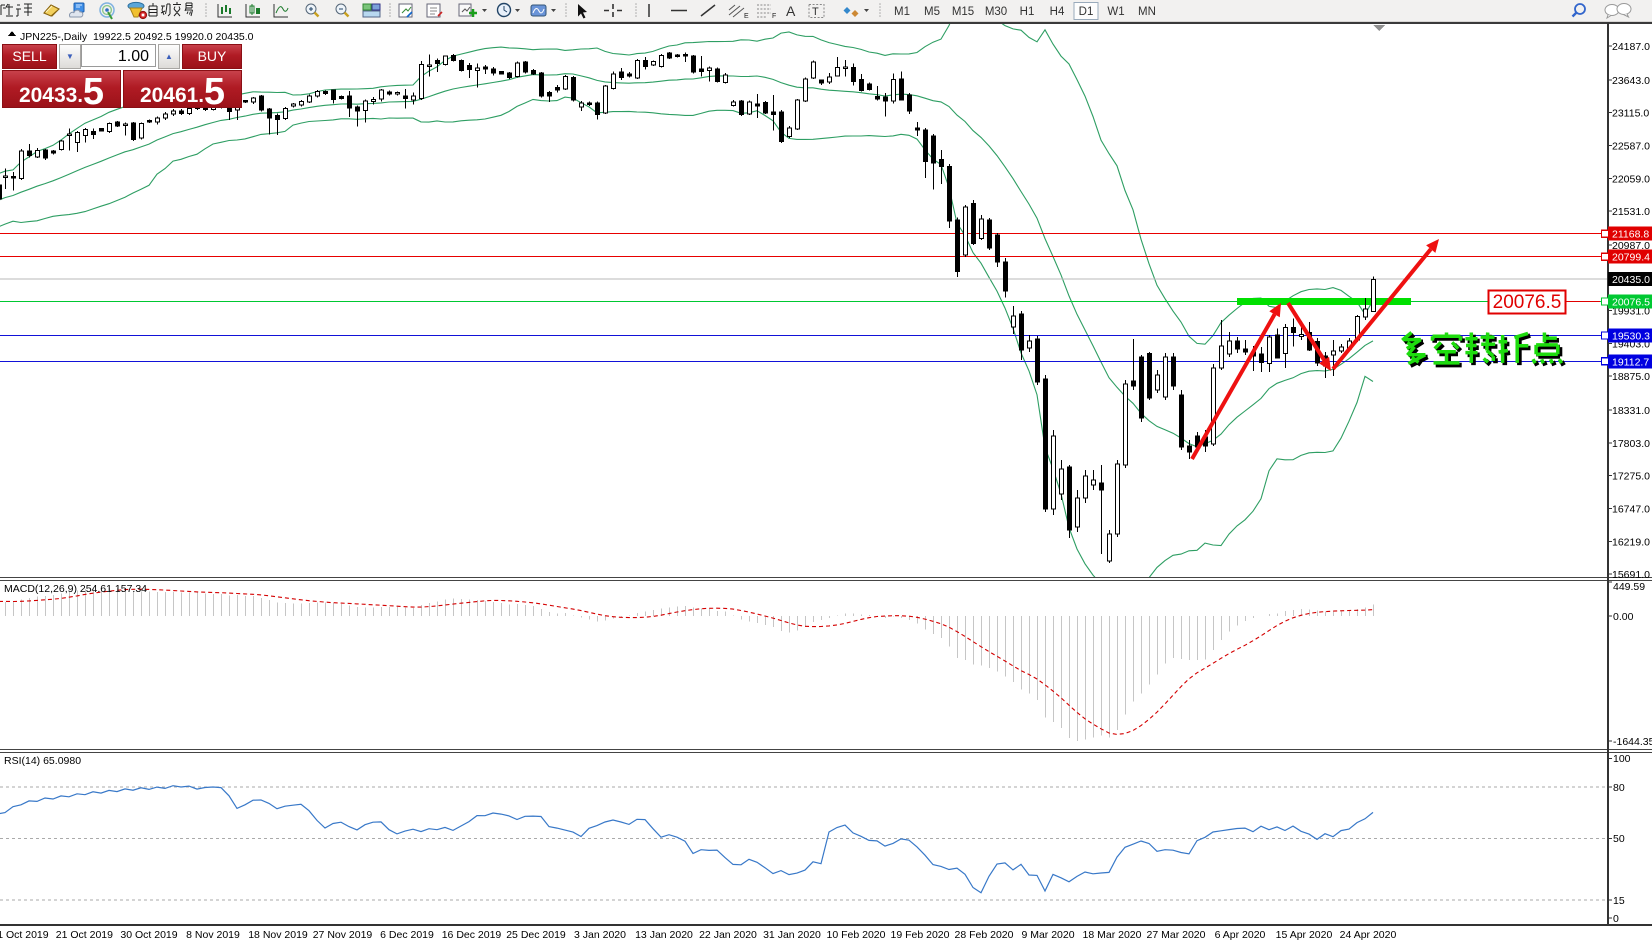 This screenshot has height=943, width=1652. What do you see at coordinates (343, 935) in the screenshot?
I see `svg-text: 27 Nov 2019` at bounding box center [343, 935].